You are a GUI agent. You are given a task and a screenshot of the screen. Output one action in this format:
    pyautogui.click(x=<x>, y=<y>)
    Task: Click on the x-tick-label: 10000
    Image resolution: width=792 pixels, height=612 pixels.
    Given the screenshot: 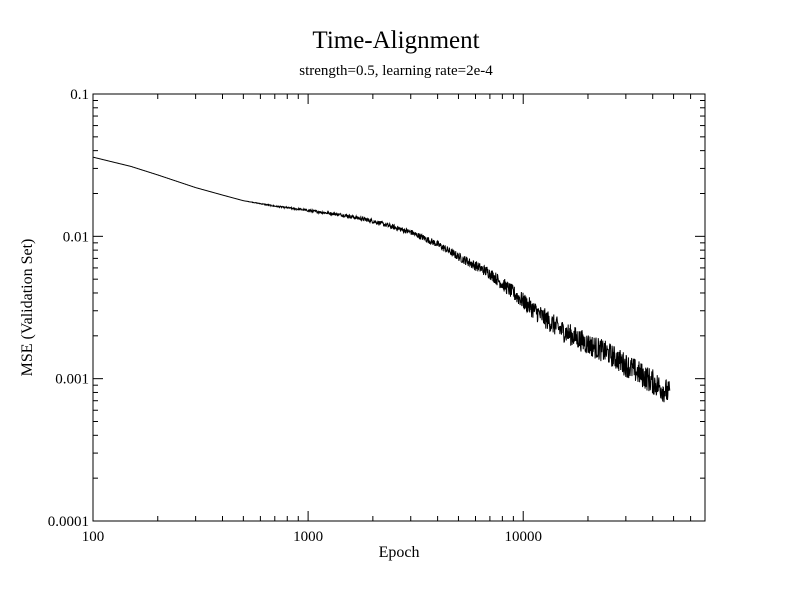 What is the action you would take?
    pyautogui.click(x=523, y=537)
    